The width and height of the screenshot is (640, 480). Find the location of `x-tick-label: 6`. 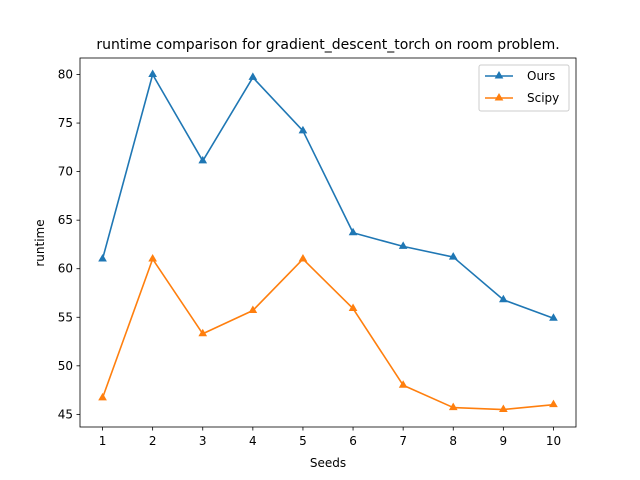

x-tick-label: 6 is located at coordinates (353, 441).